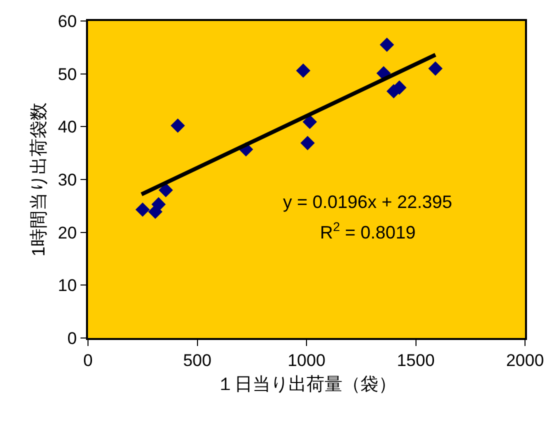 The width and height of the screenshot is (556, 421). What do you see at coordinates (367, 202) in the screenshot?
I see `annotation: y = 0.0196x + 22.395` at bounding box center [367, 202].